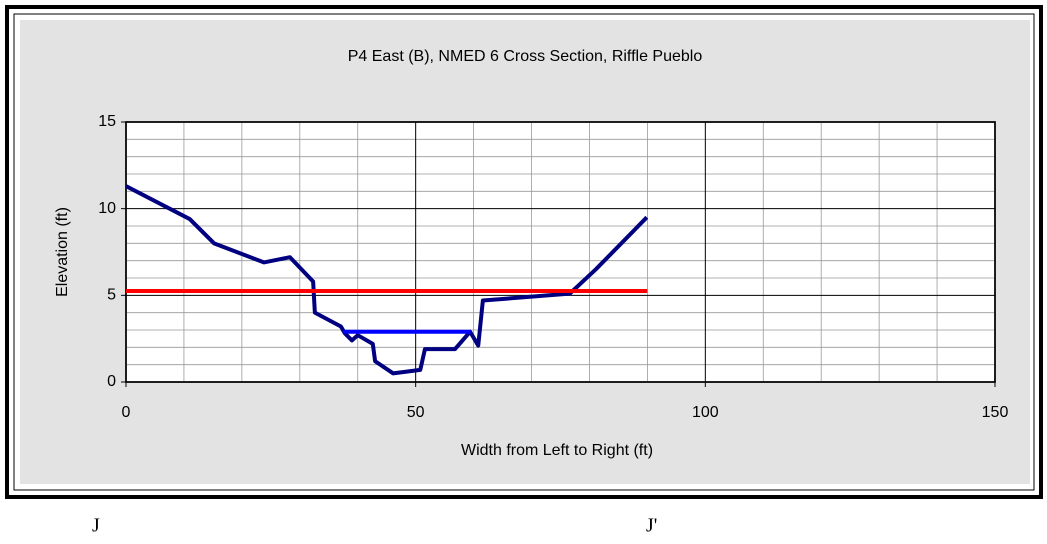  I want to click on annotation: J', so click(651, 526).